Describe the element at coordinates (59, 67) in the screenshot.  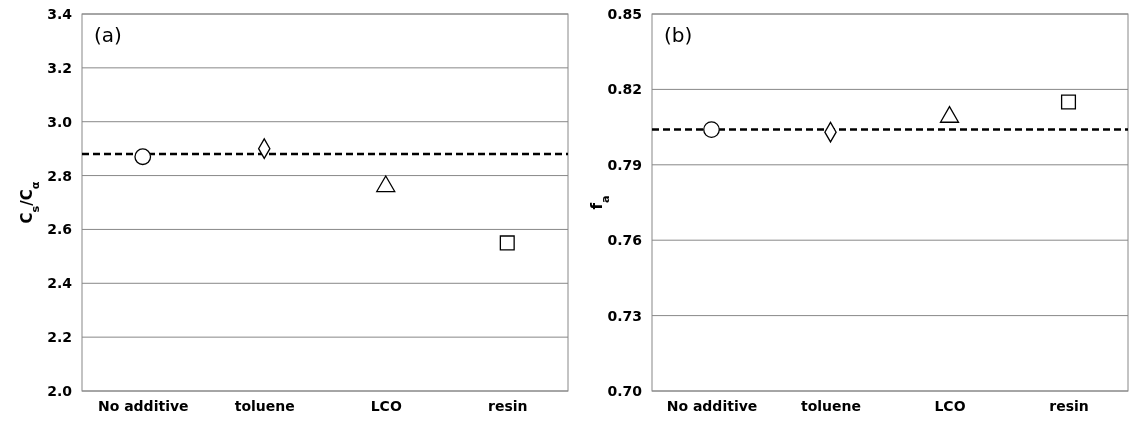
I see `y-tick-label: 3.2` at that location.